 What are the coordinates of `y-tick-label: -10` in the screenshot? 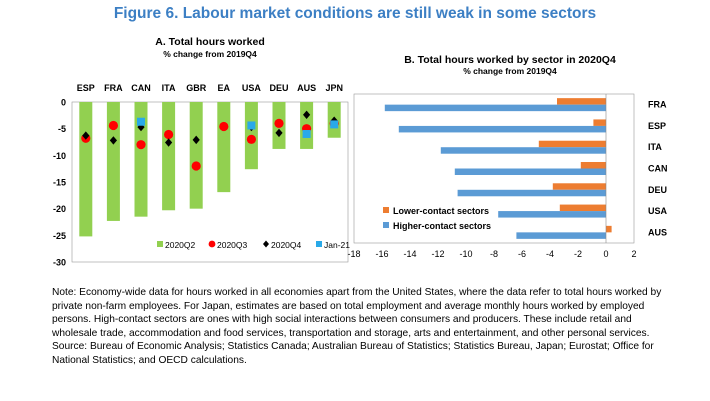 It's located at (59, 156).